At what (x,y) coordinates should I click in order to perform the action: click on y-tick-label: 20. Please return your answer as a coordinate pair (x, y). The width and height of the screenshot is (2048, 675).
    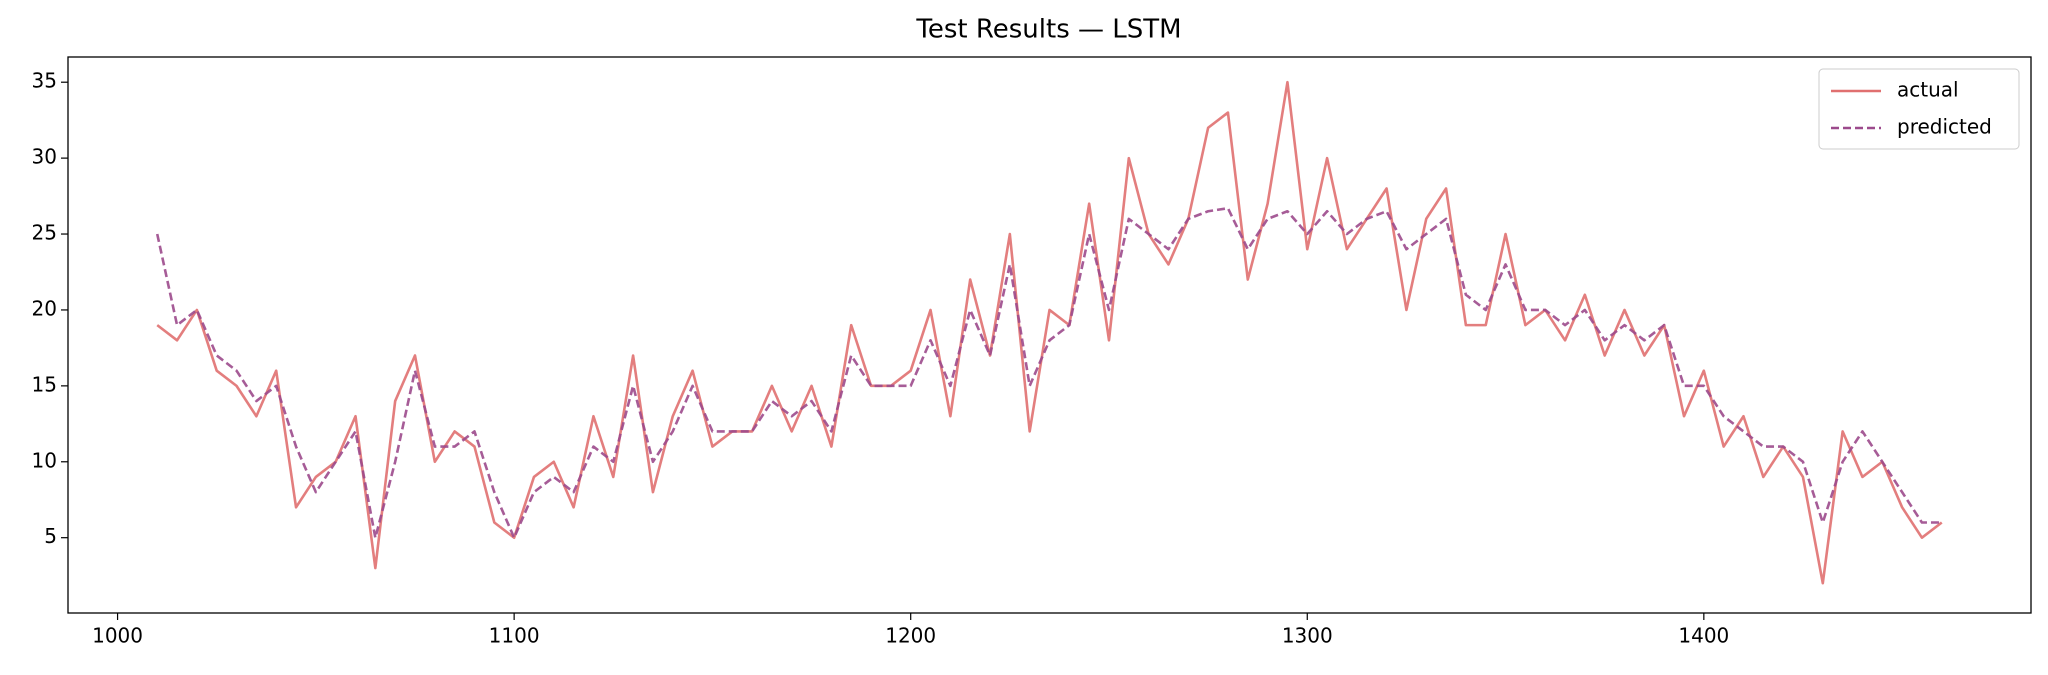
    Looking at the image, I should click on (44, 308).